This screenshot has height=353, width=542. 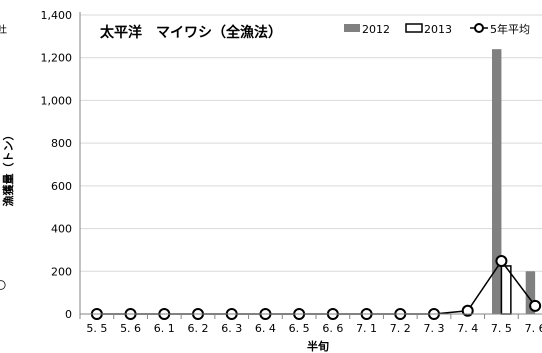 What do you see at coordinates (501, 328) in the screenshot?
I see `x-tick-label-12: 7. 5` at bounding box center [501, 328].